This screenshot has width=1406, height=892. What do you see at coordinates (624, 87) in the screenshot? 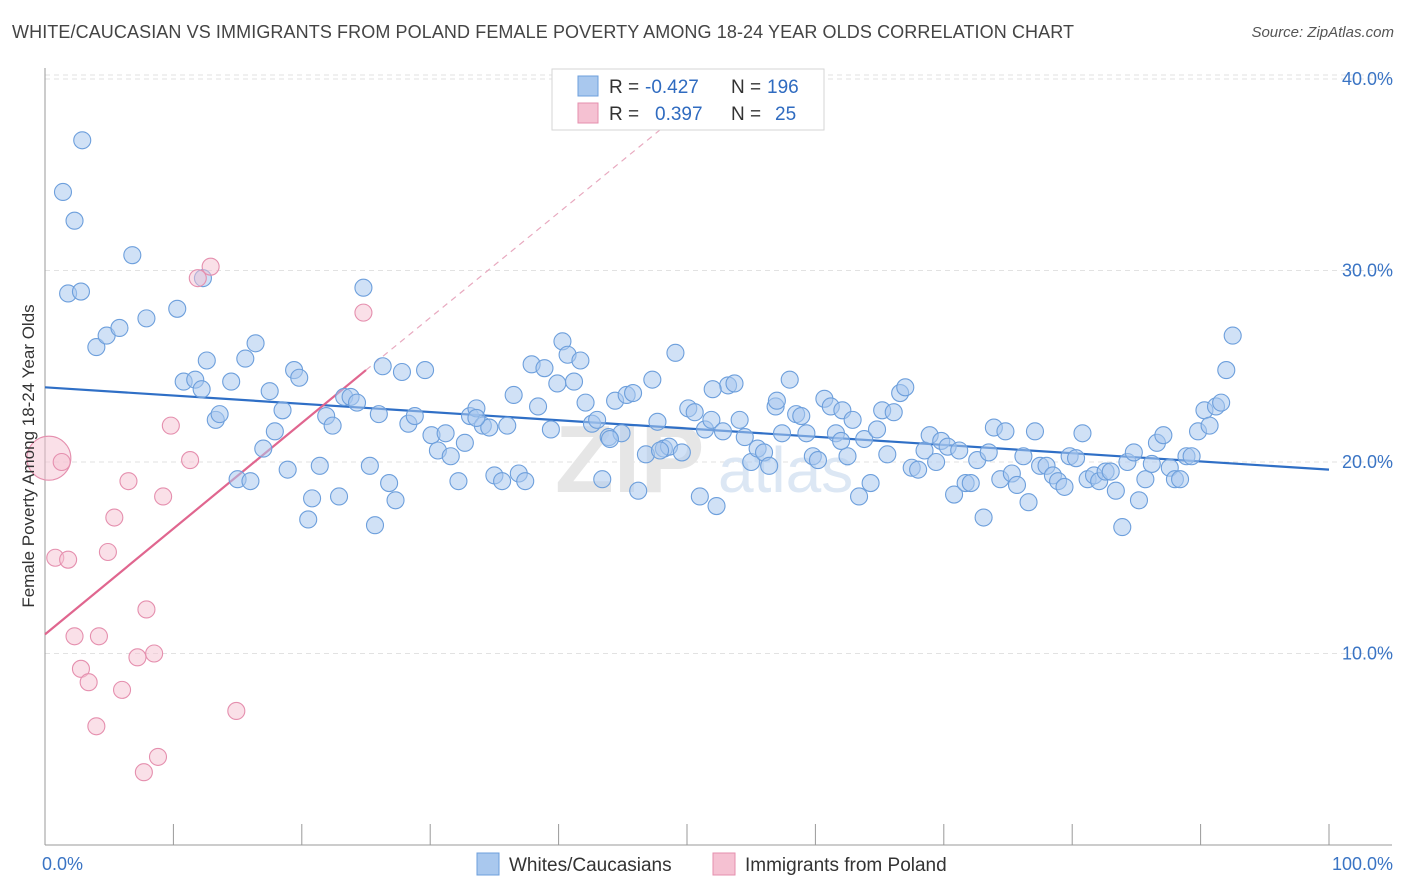
I see `legend-r-label-whites: R =` at bounding box center [624, 87].